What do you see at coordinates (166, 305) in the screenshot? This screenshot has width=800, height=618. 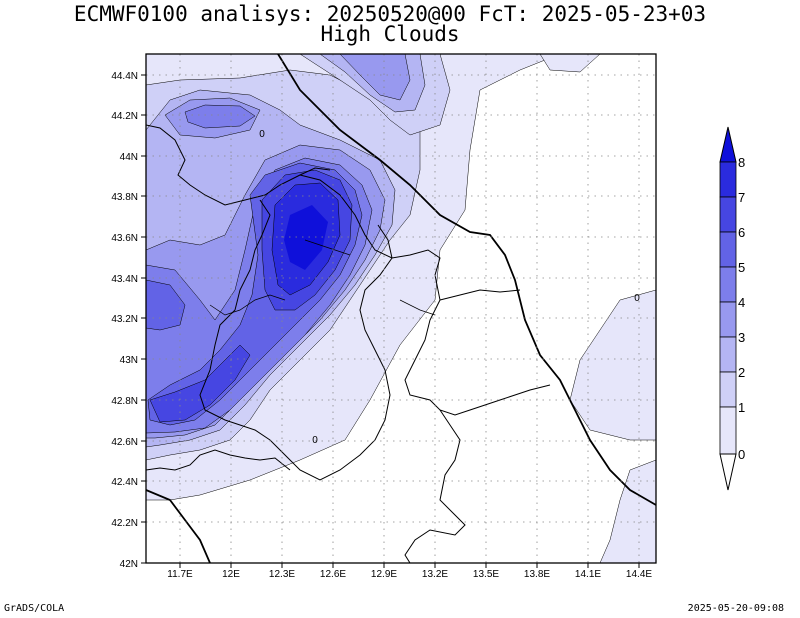 I see `cloud-level-6-region` at bounding box center [166, 305].